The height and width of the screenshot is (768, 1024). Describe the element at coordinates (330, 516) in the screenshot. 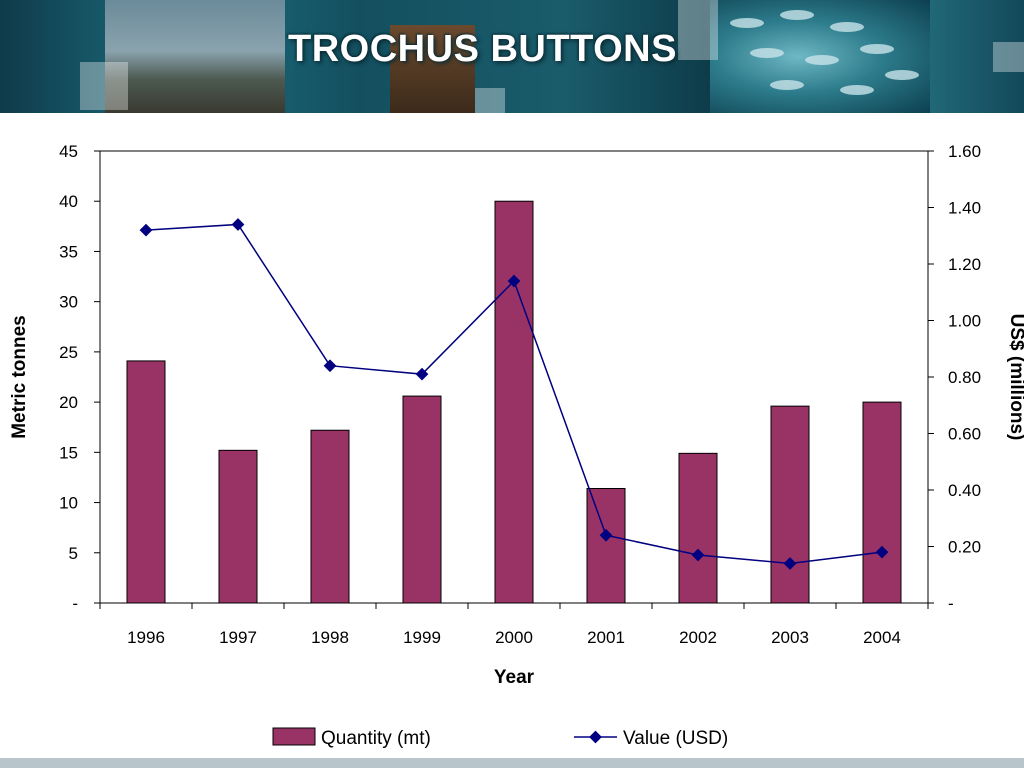

I see `bar-1998` at that location.